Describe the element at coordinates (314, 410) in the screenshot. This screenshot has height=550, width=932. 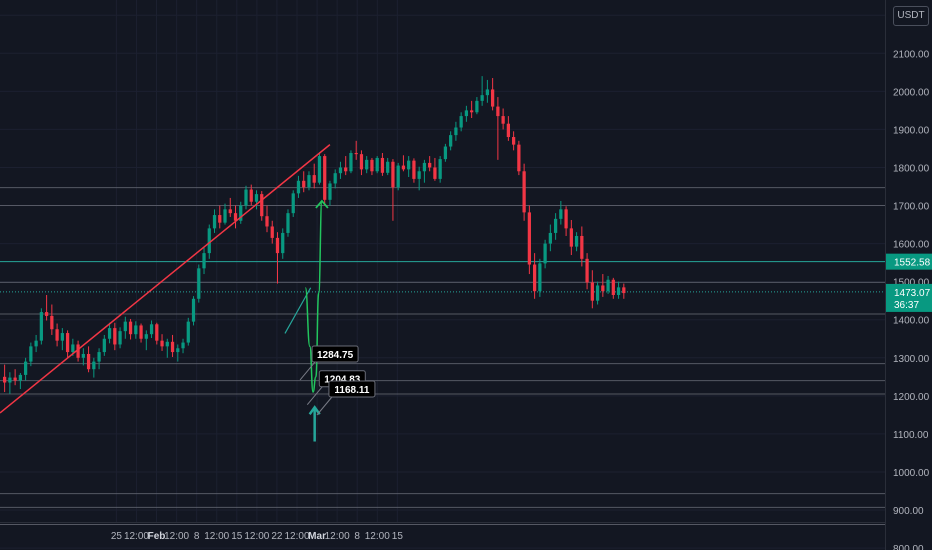
I see `up-arrow-head` at that location.